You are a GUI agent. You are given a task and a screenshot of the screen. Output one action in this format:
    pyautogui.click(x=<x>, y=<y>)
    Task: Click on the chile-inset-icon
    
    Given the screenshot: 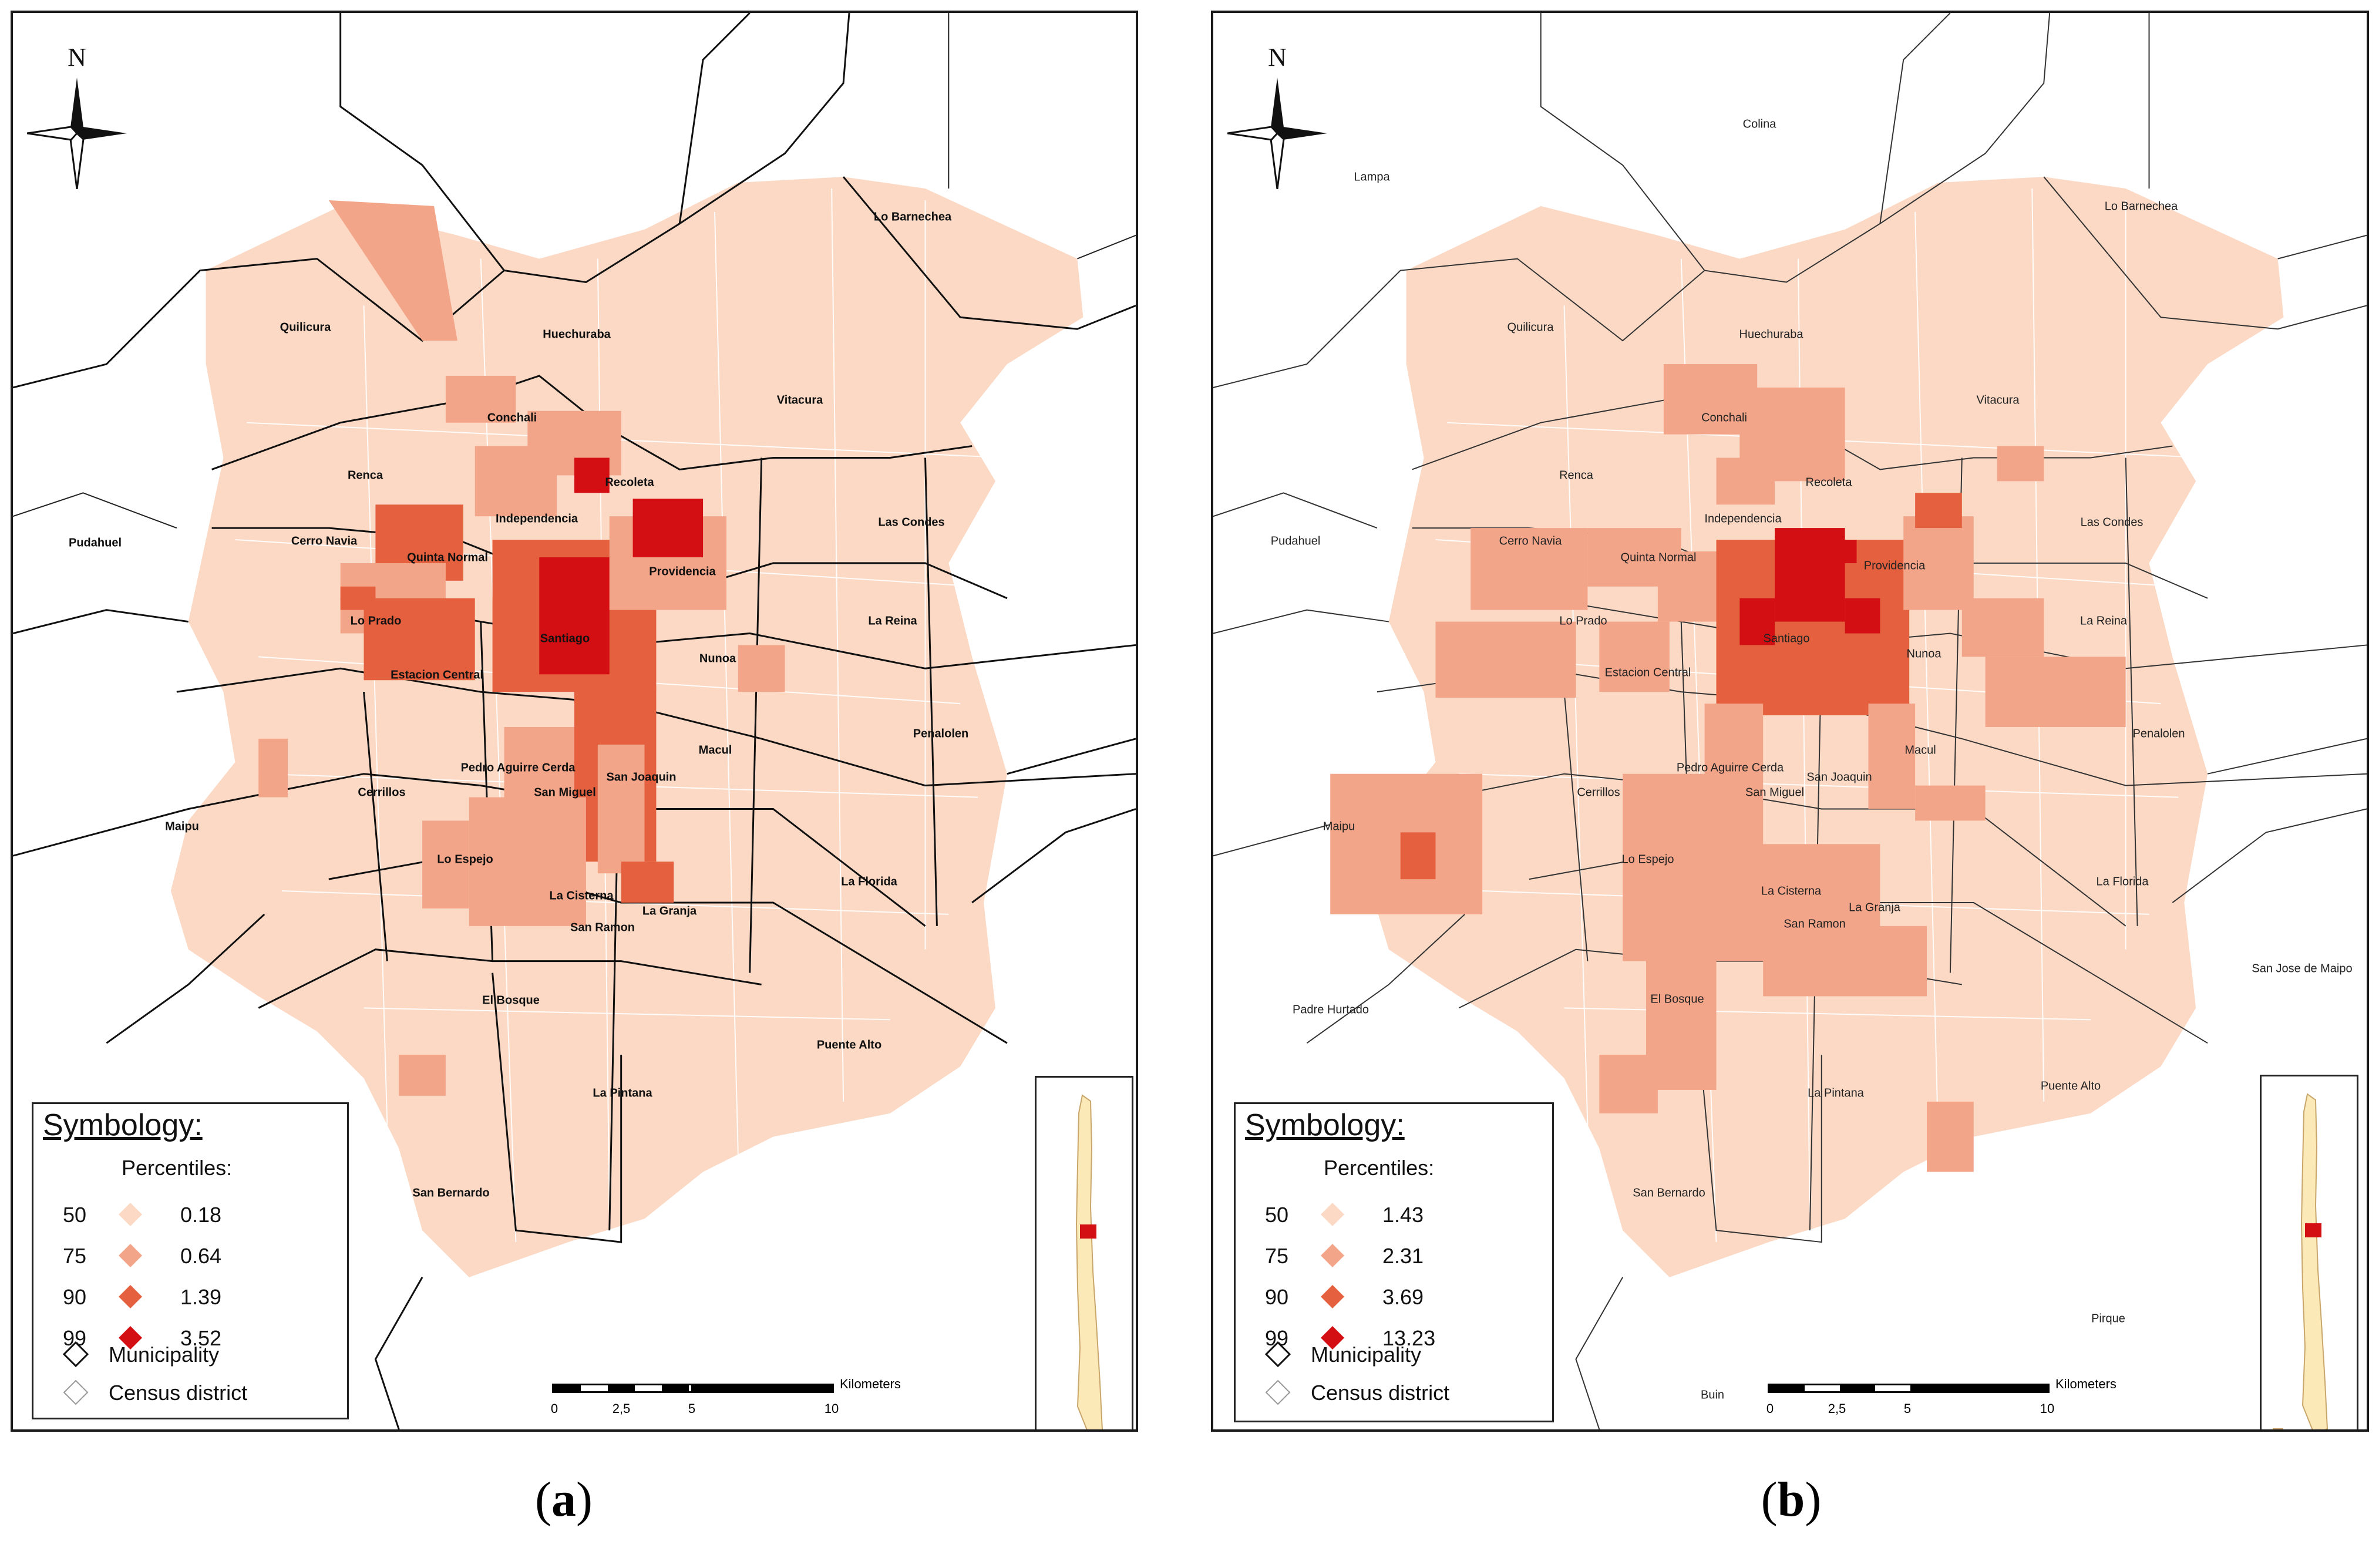 What is the action you would take?
    pyautogui.click(x=2300, y=1261)
    